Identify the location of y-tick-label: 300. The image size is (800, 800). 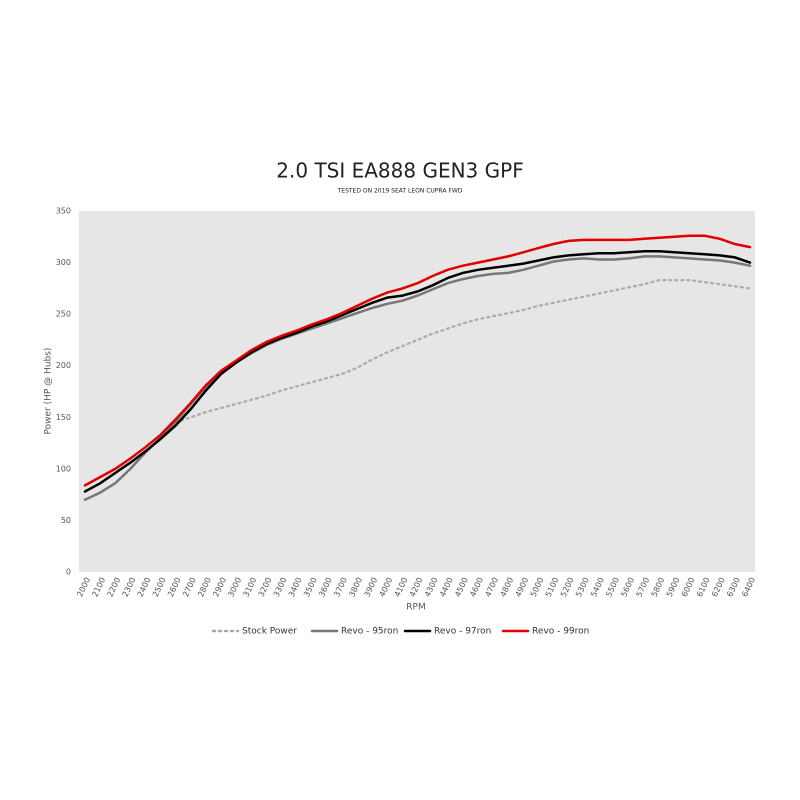
(63, 262).